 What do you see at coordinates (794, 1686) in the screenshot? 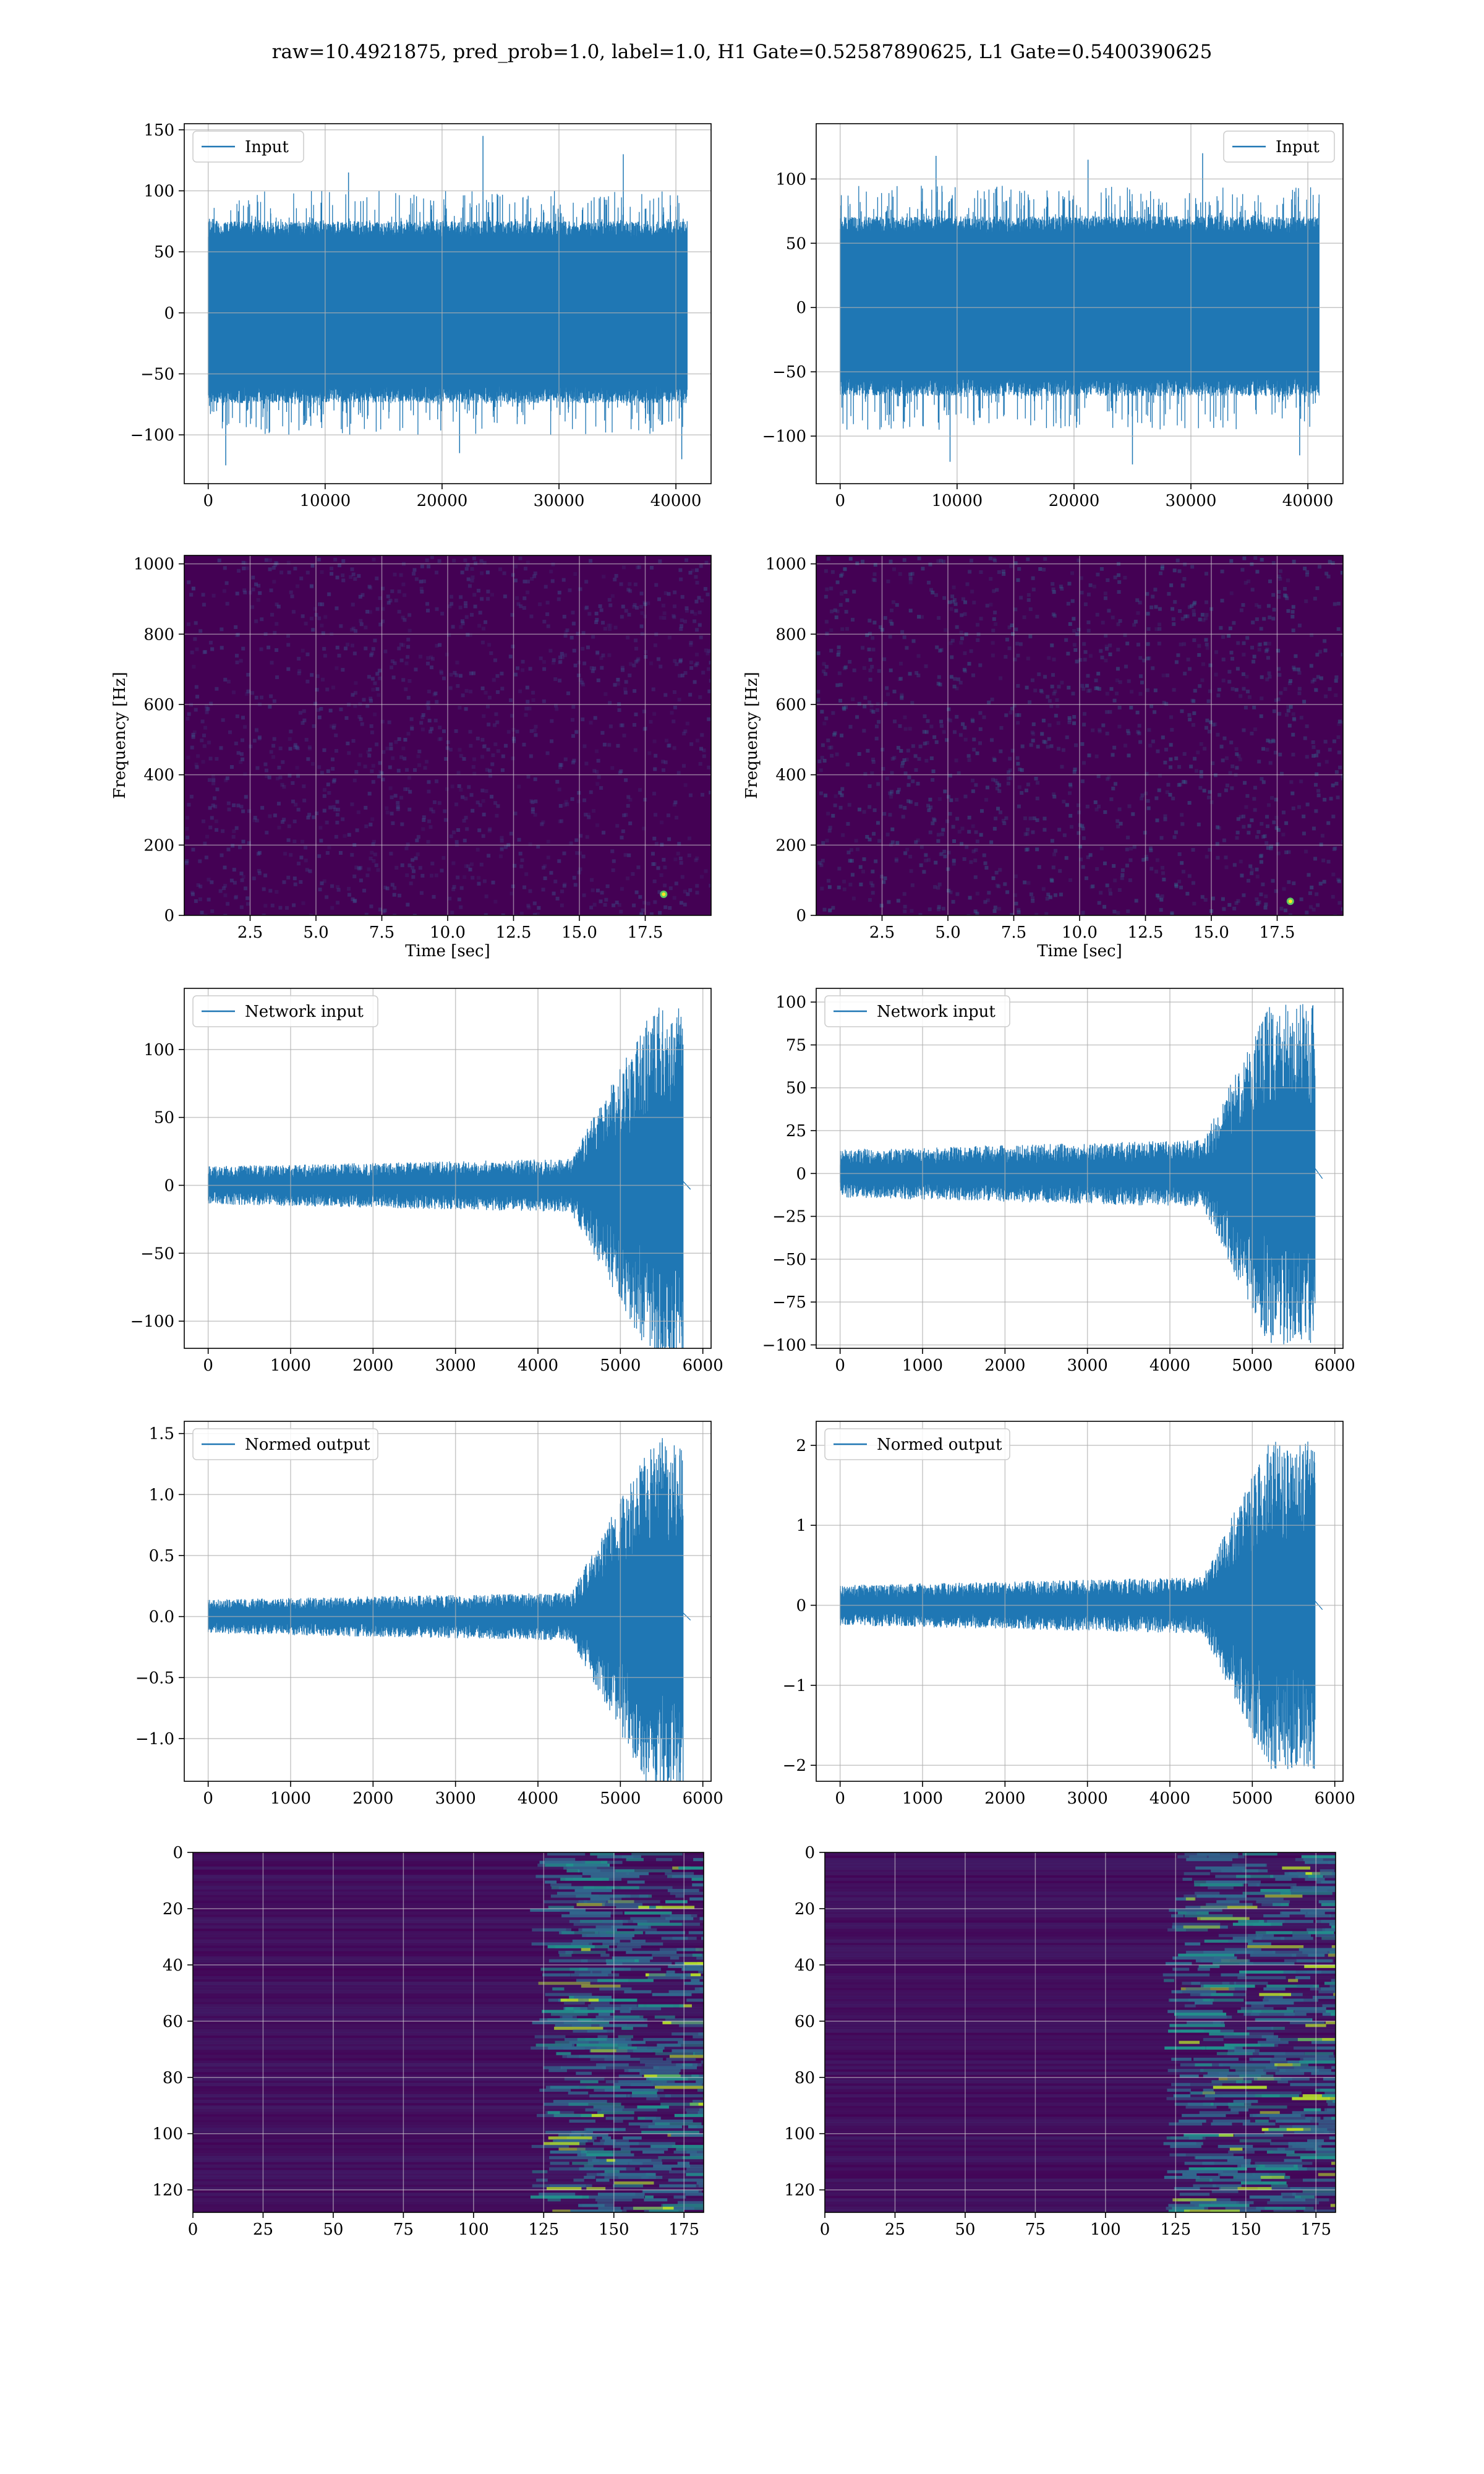
I see `y-tick-label: −1` at bounding box center [794, 1686].